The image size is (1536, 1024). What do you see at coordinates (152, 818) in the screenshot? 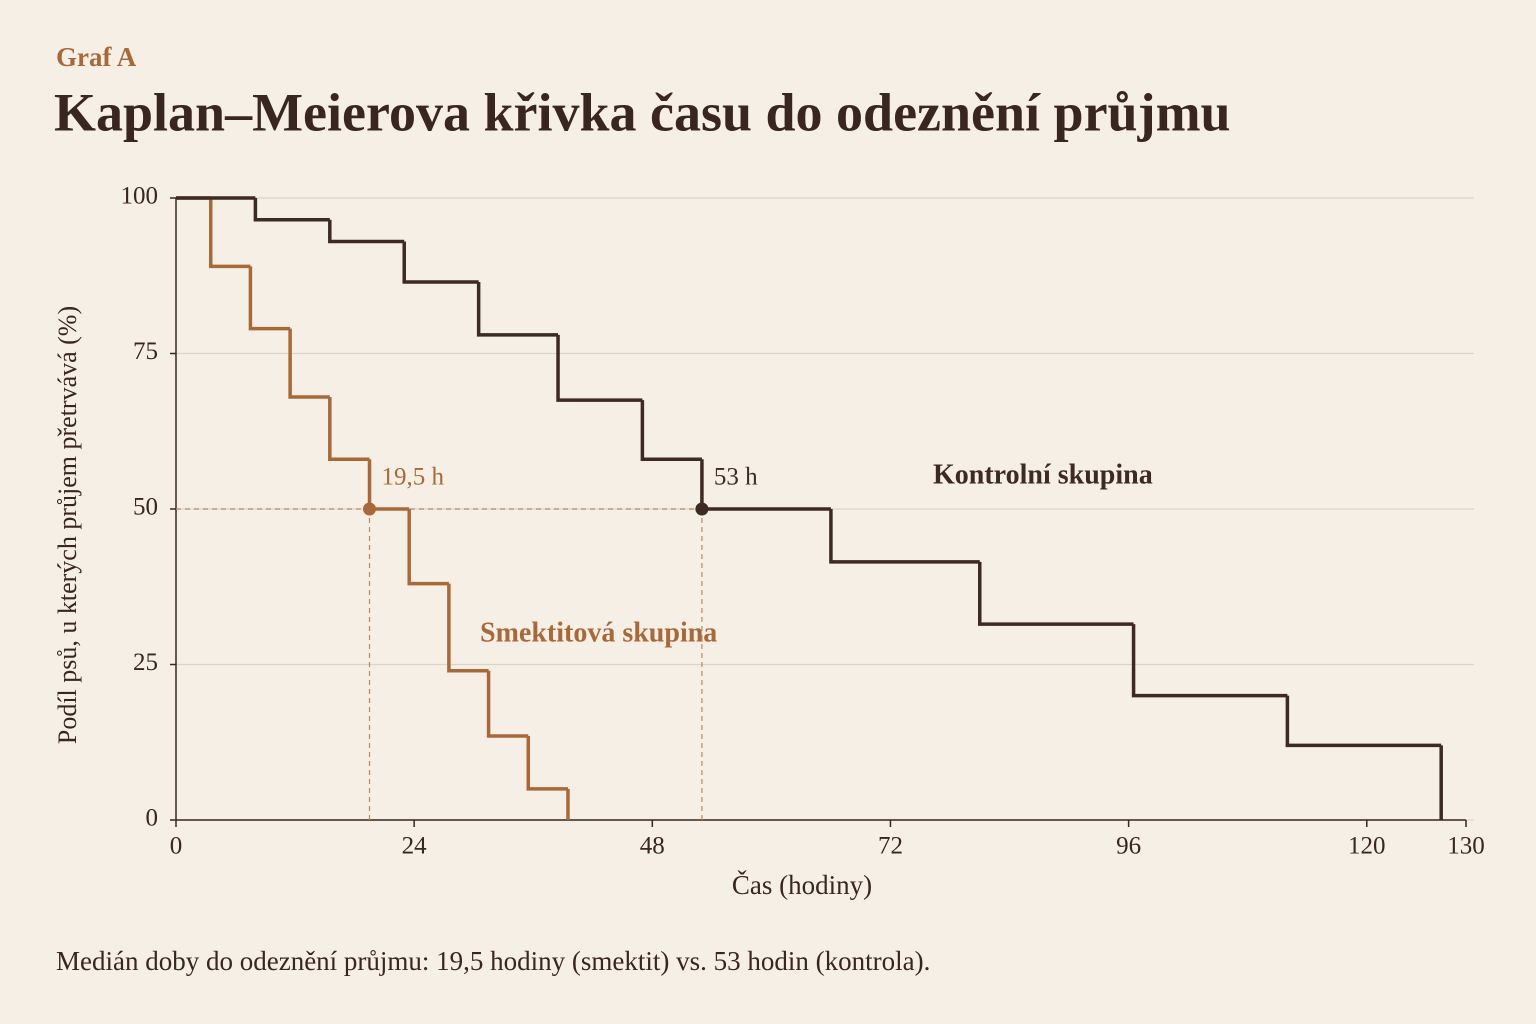
I see `y-tick-label: 0` at bounding box center [152, 818].